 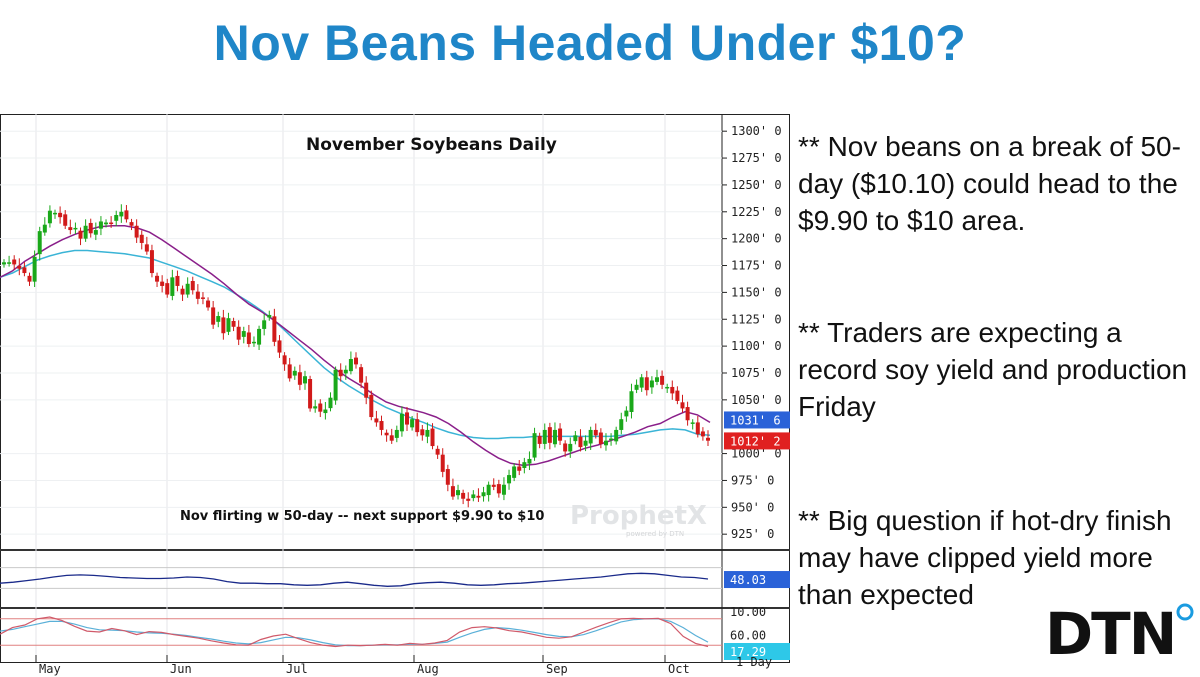 What do you see at coordinates (655, 534) in the screenshot?
I see `chart-watermark-sub: powered by DTN` at bounding box center [655, 534].